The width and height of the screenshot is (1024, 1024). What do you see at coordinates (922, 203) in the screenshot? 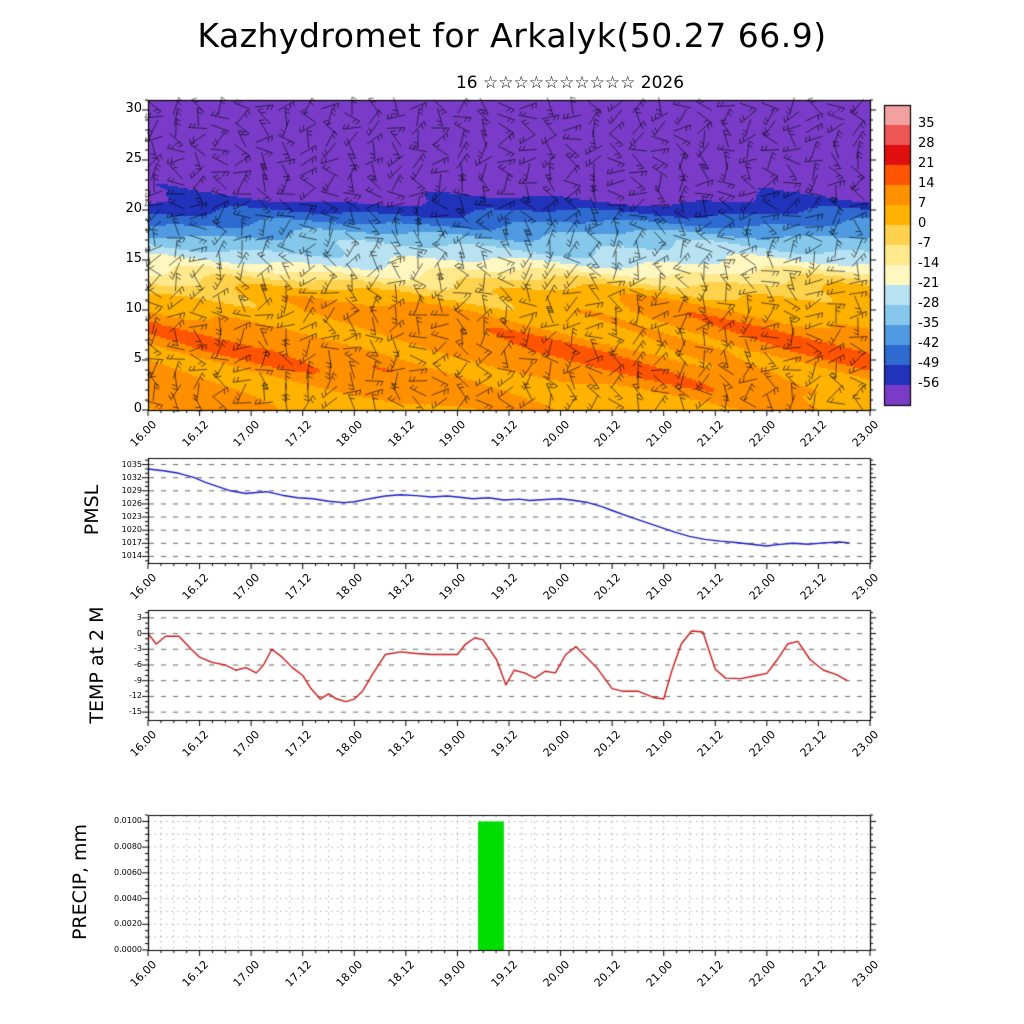
I see `colorbar-tick-label: 7` at bounding box center [922, 203].